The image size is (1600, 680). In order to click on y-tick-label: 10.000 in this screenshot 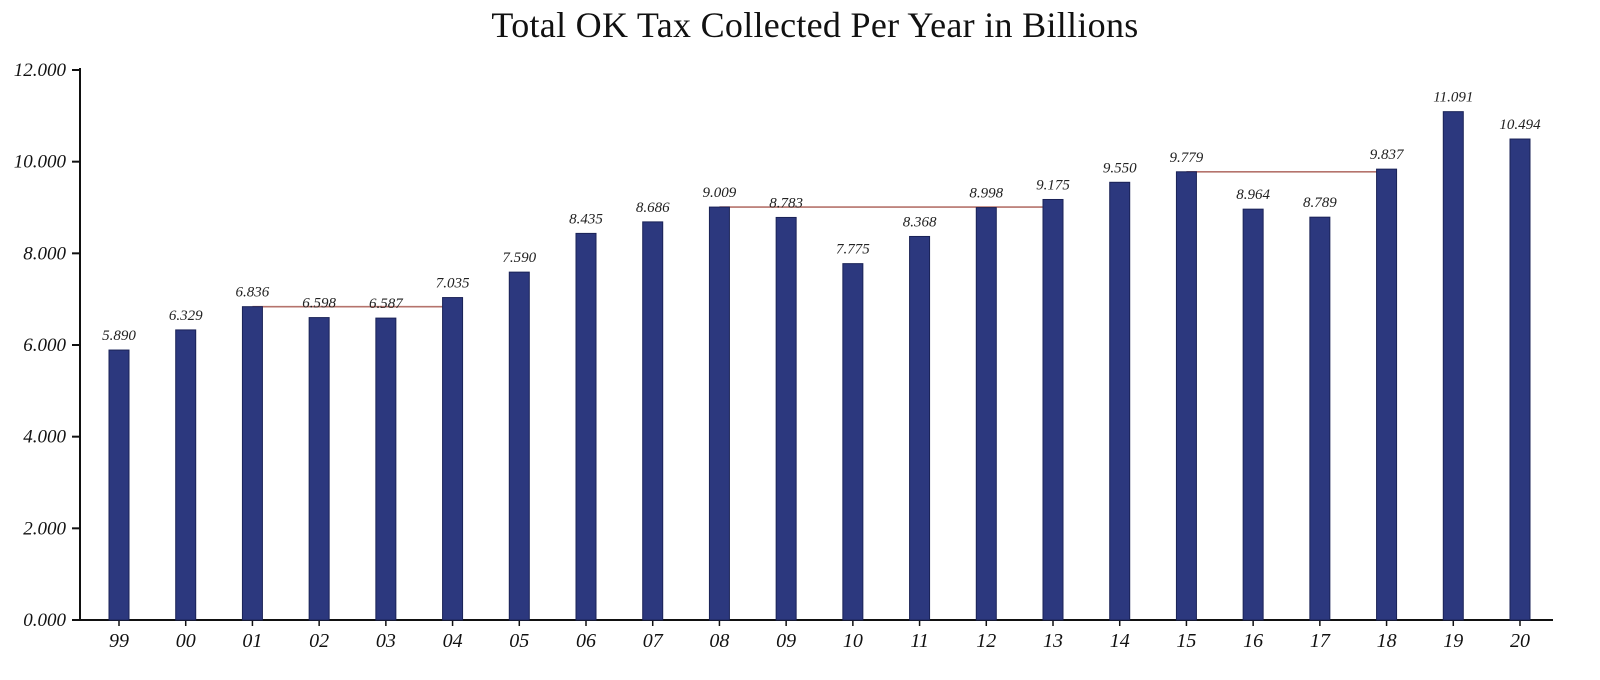, I will do `click(40, 162)`.